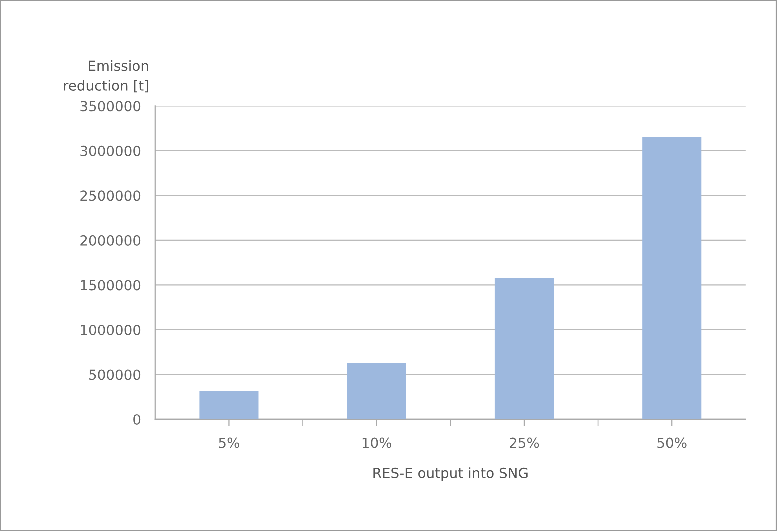  Describe the element at coordinates (451, 475) in the screenshot. I see `x-axis-title: RES-E output into SNG` at that location.